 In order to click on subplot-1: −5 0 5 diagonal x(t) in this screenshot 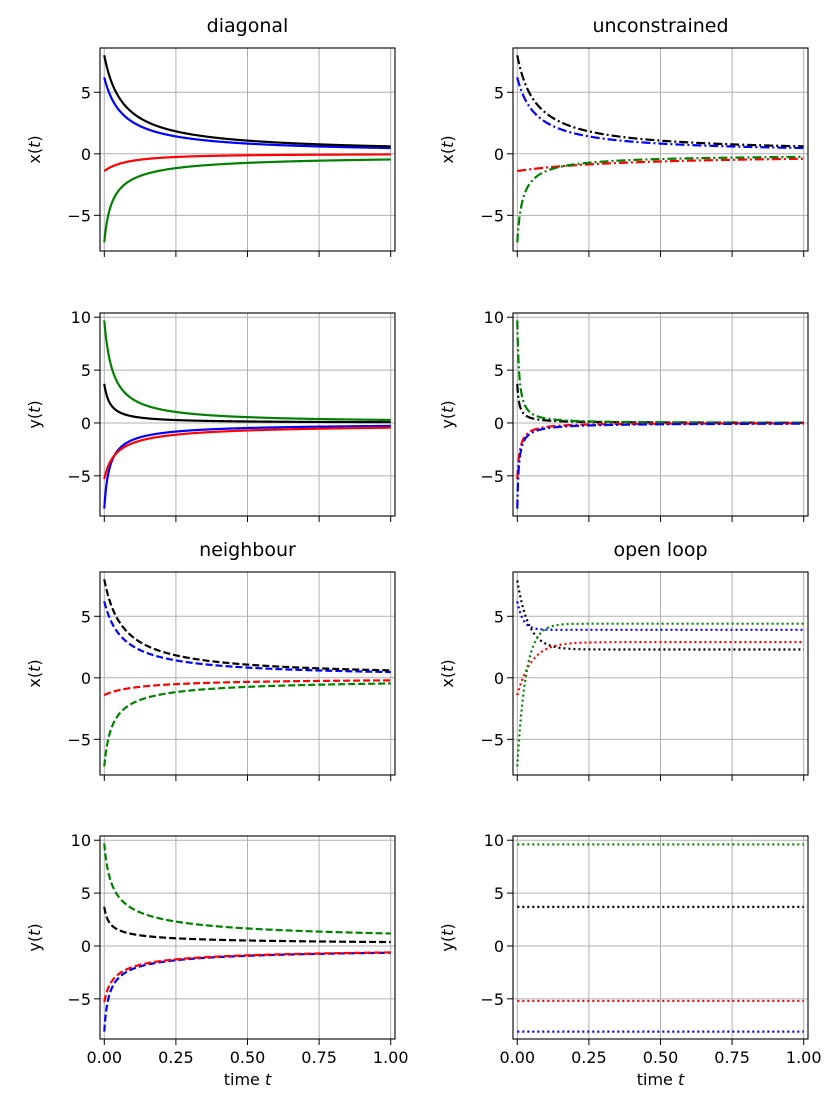, I will do `click(210, 136)`.